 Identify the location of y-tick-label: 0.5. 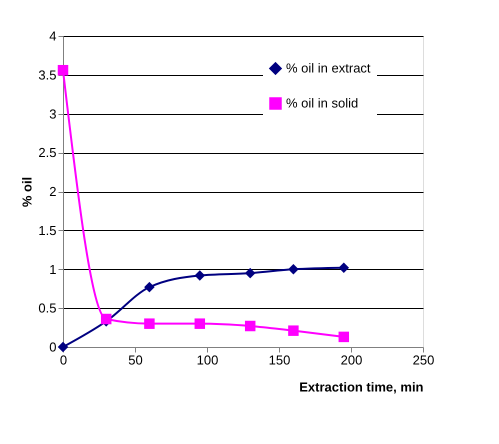
(47, 308).